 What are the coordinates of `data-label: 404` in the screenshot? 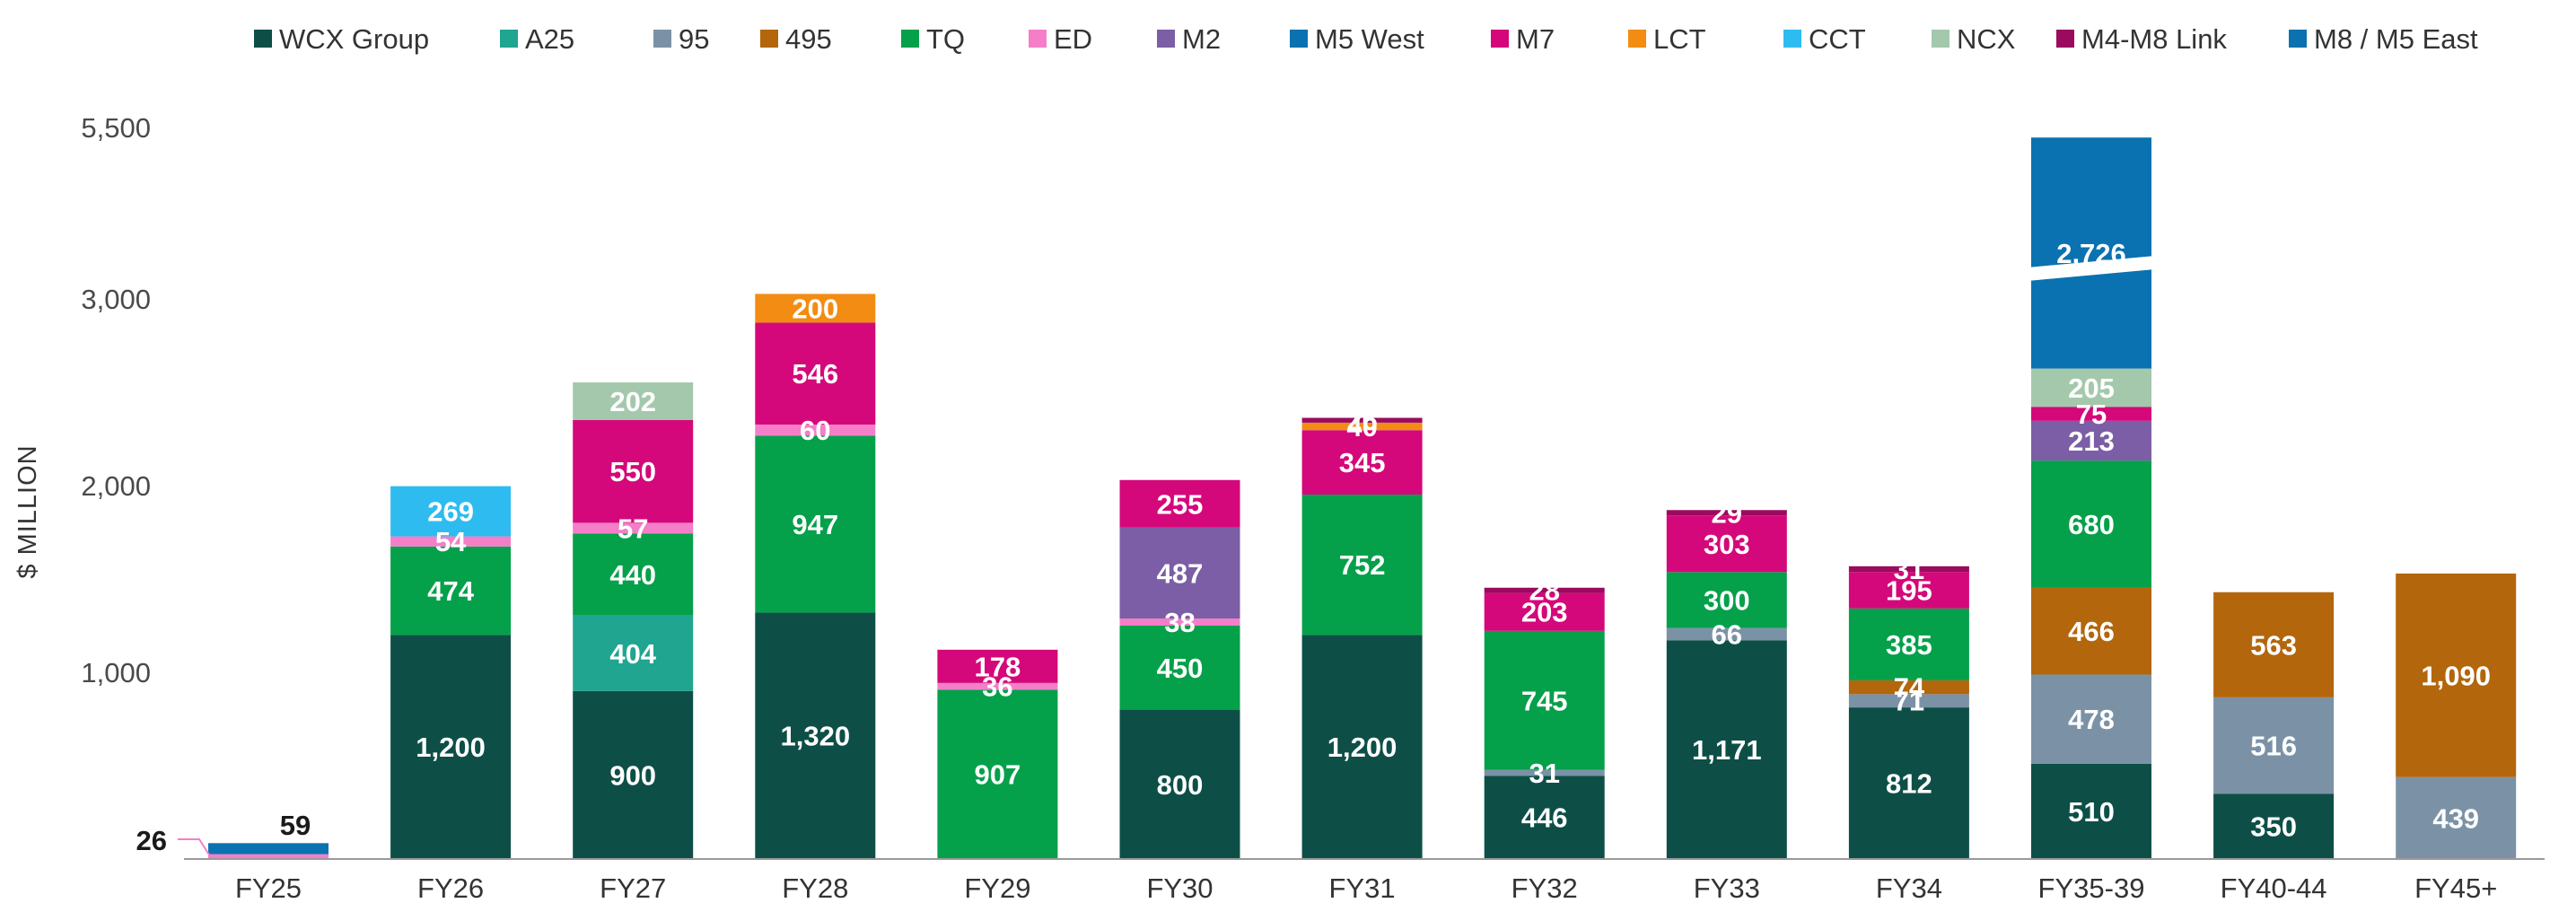 It's located at (632, 654).